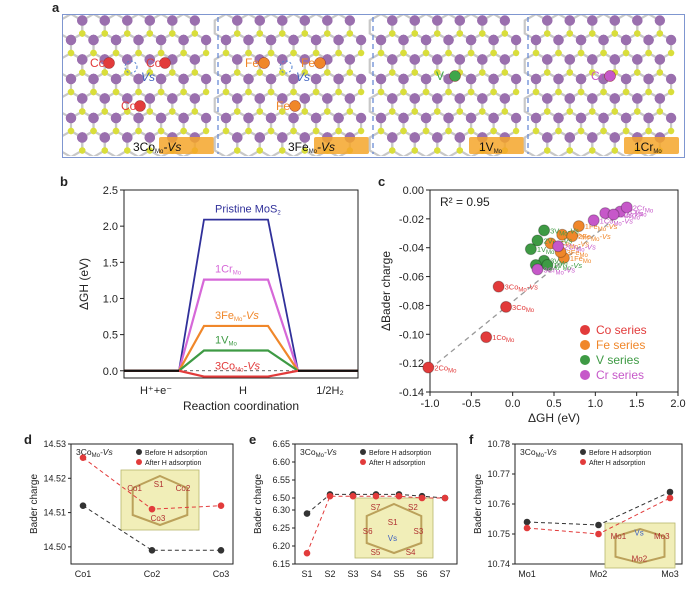  I want to click on y-axis-label: ΔBader charge, so click(386, 291).